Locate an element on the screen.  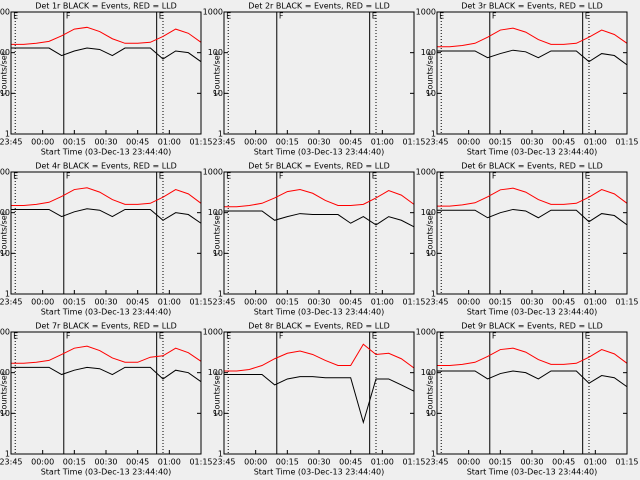
panel-title: Det 2r BLACK = Events, RED = LLD is located at coordinates (319, 6).